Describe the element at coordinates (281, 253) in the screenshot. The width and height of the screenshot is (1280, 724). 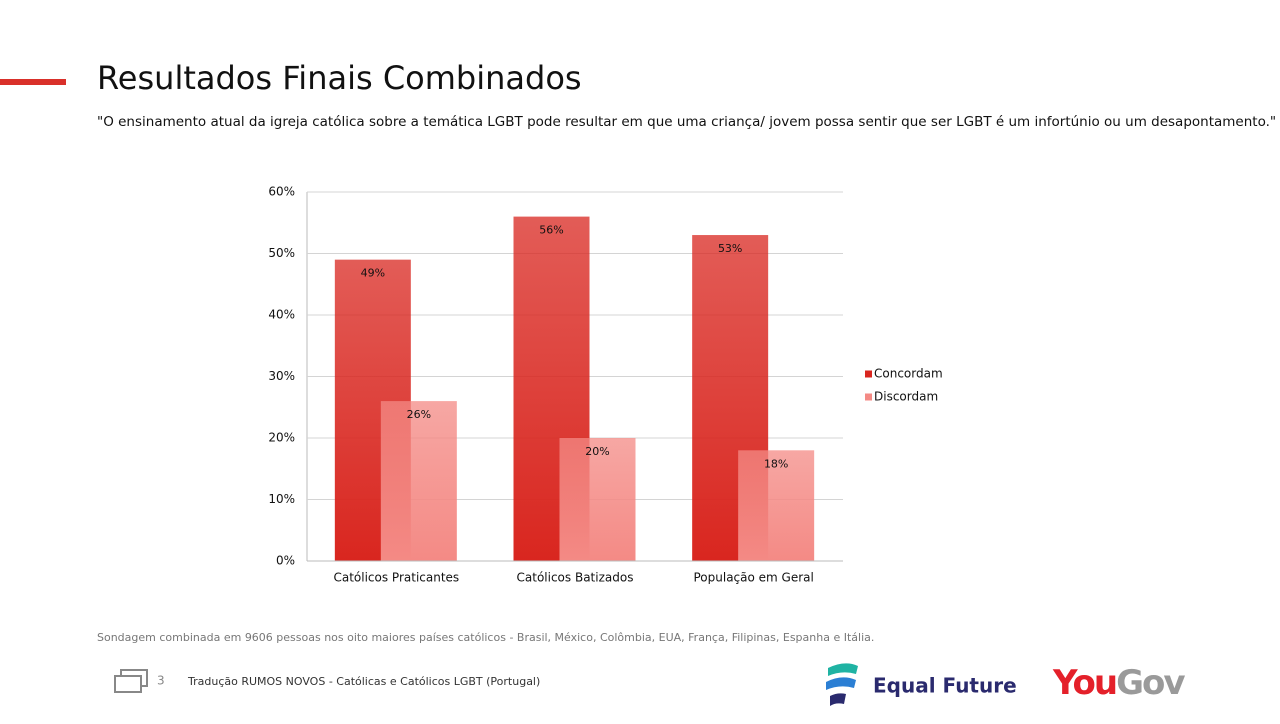
I see `y-tick-label: 50%` at that location.